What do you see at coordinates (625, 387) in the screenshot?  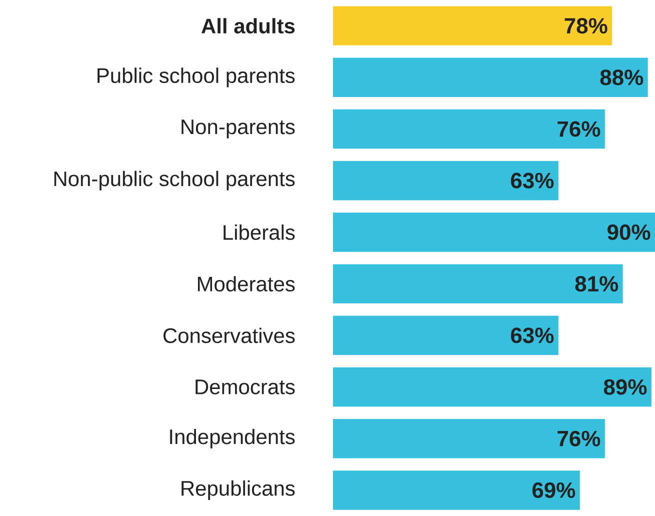 I see `data-label: 89%` at bounding box center [625, 387].